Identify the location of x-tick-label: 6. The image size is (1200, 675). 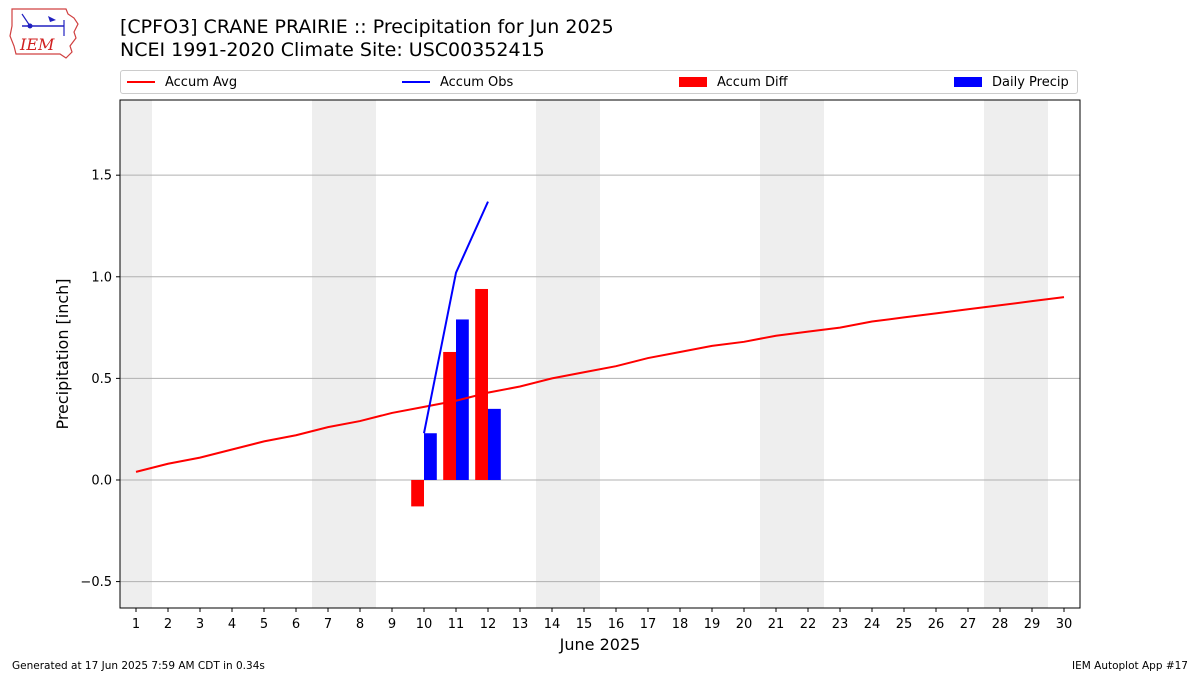
(296, 624).